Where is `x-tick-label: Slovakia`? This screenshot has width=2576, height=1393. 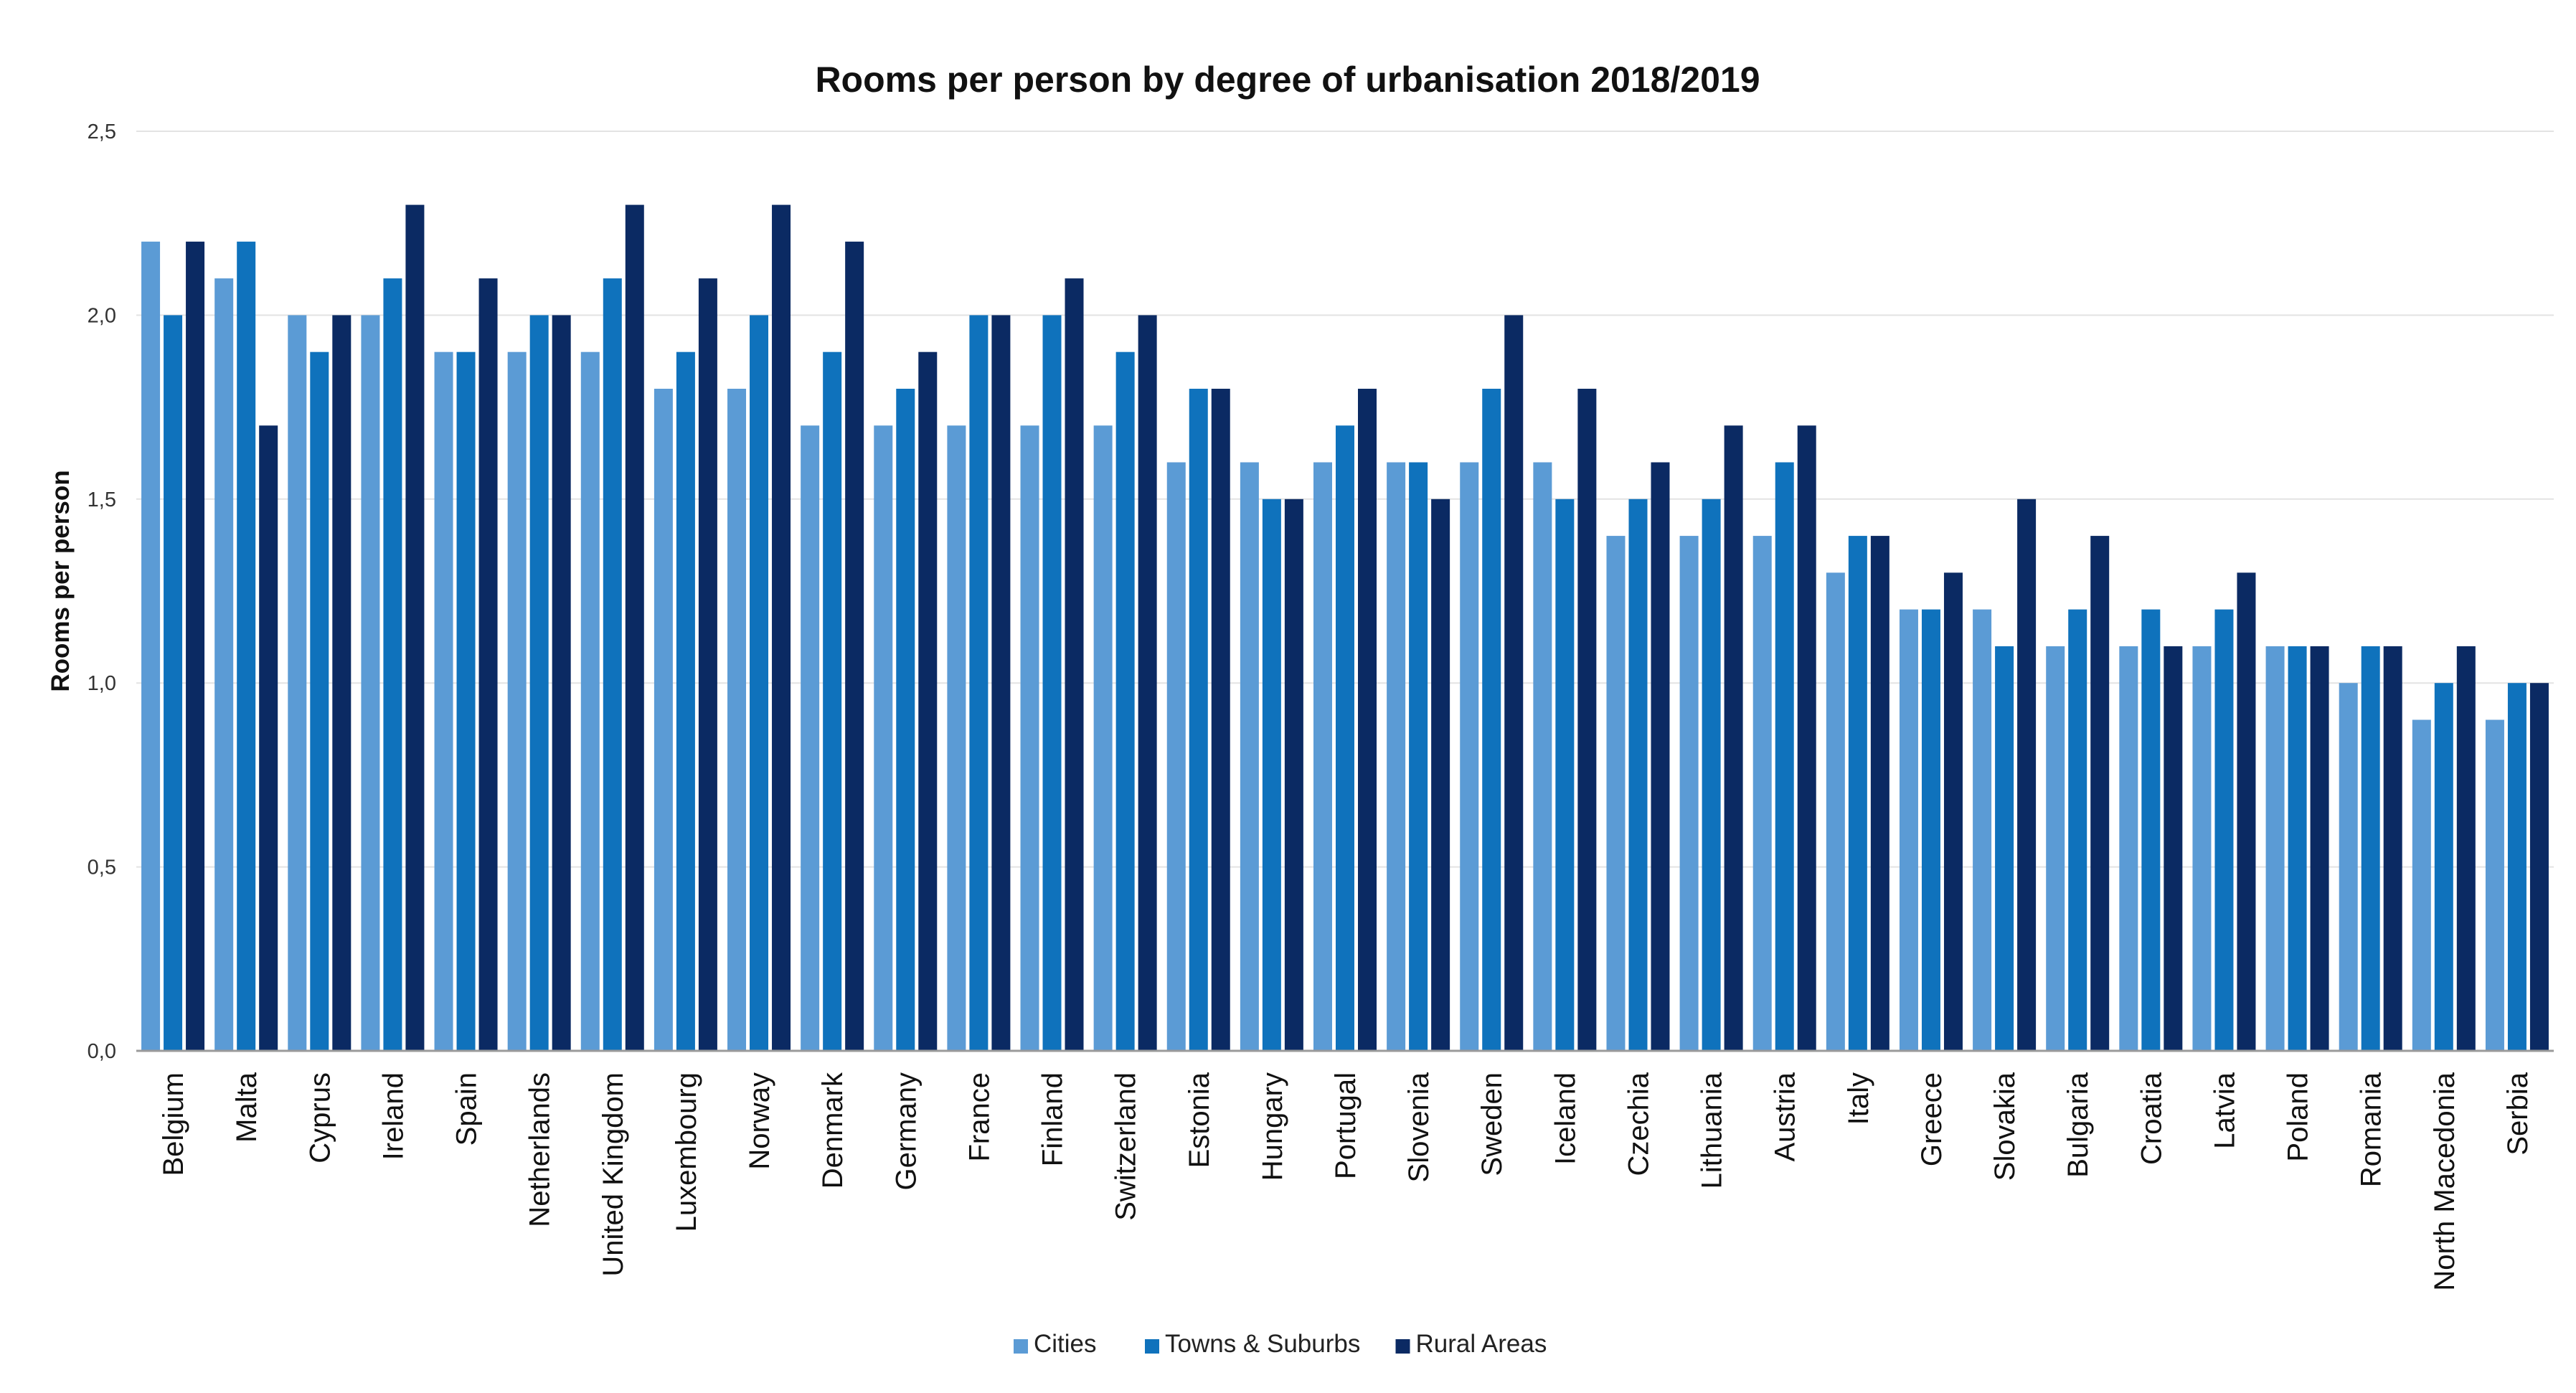 x-tick-label: Slovakia is located at coordinates (2005, 1126).